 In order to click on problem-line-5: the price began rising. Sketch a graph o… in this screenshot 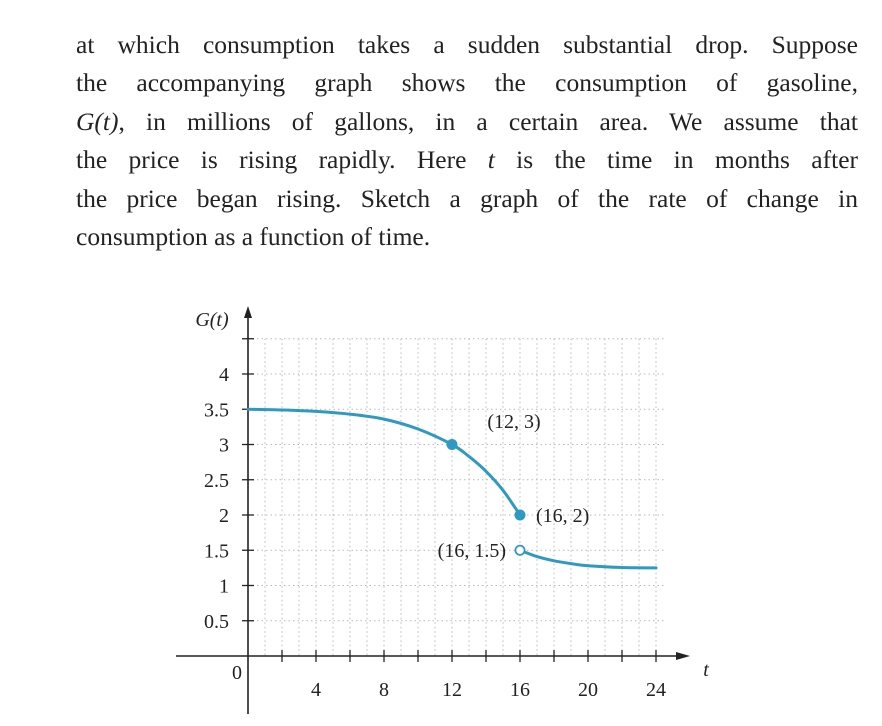, I will do `click(467, 198)`.